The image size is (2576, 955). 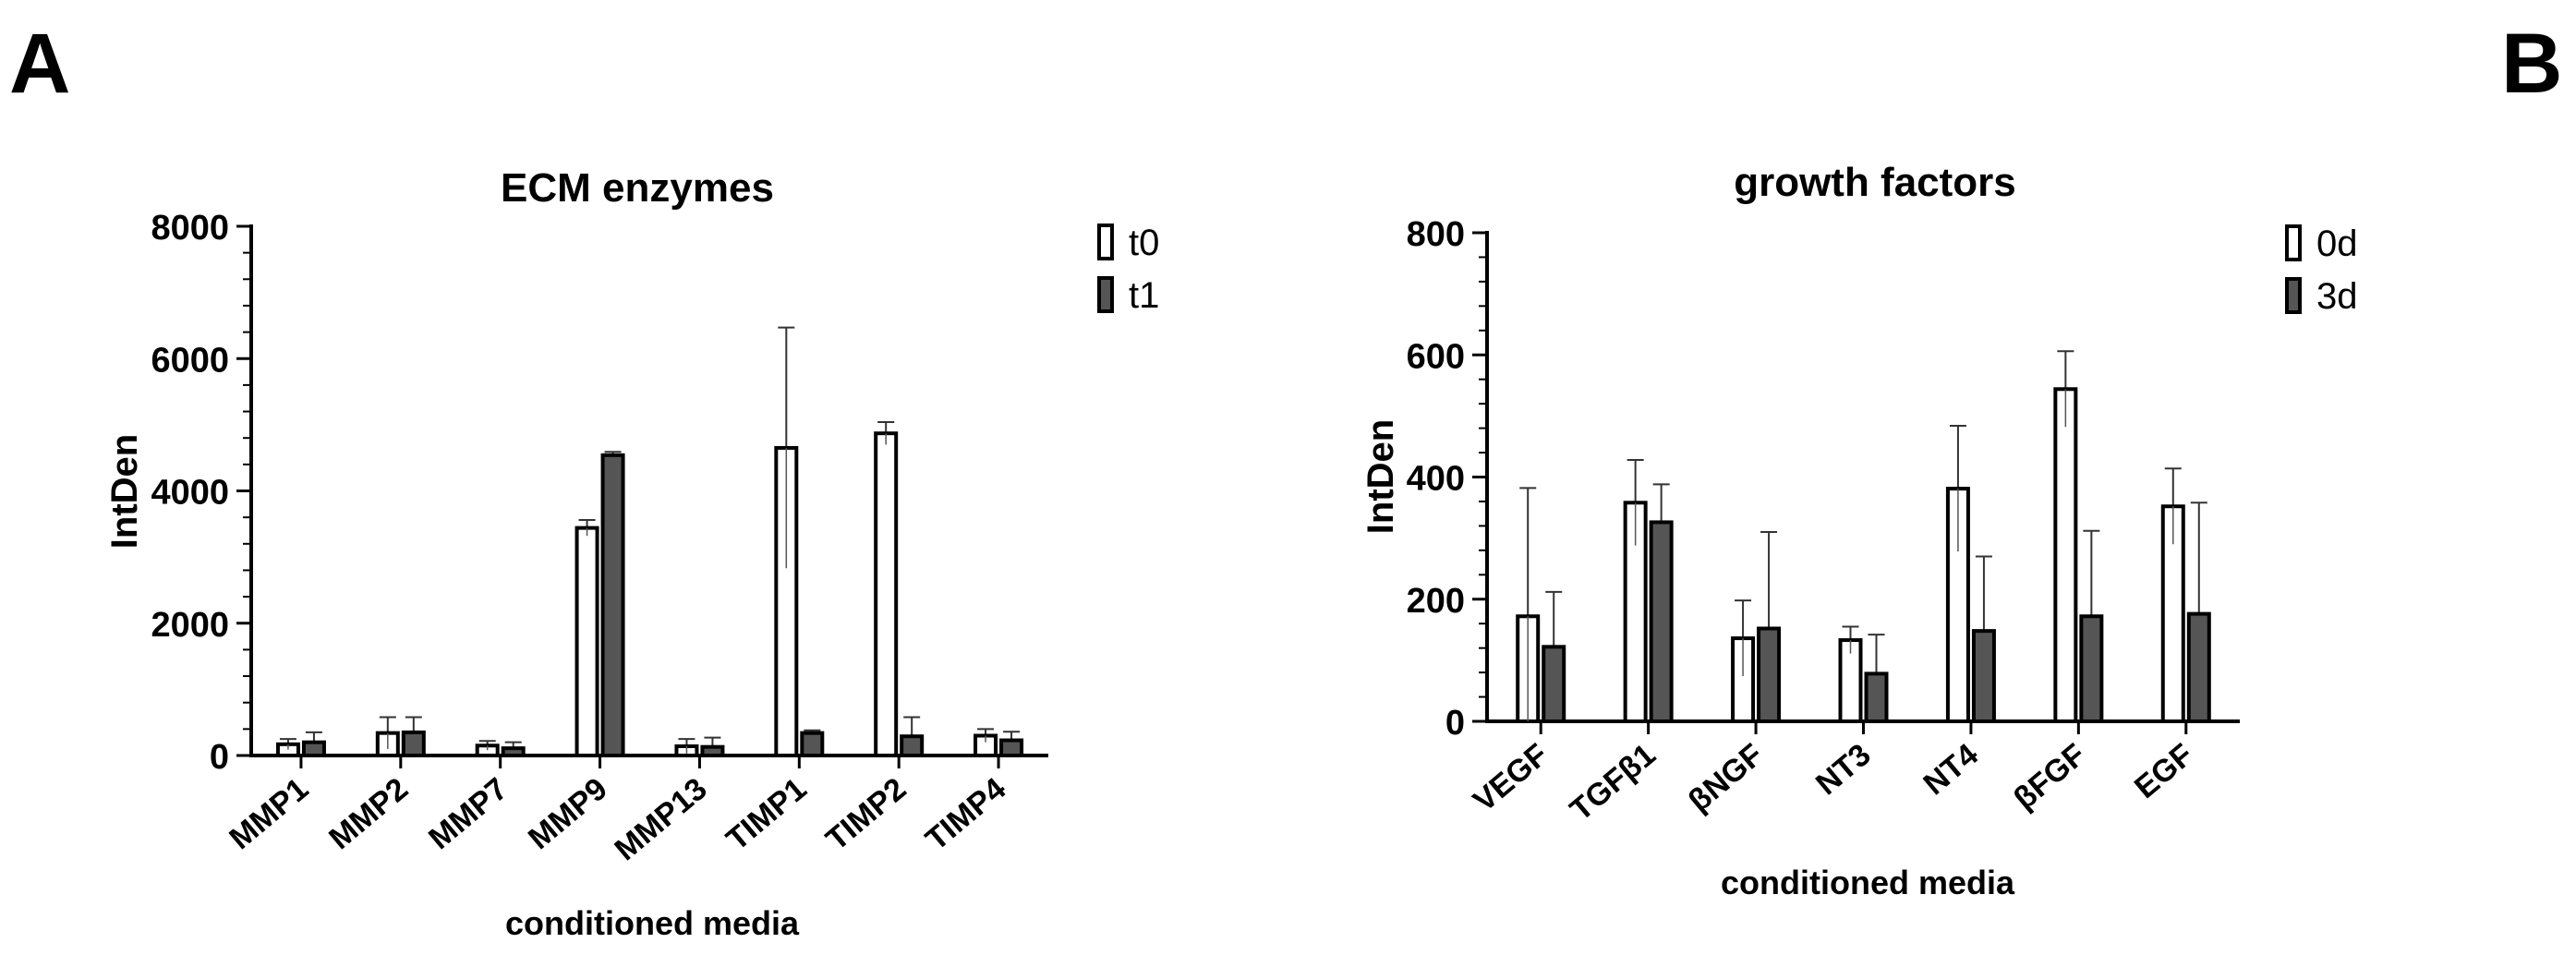 I want to click on x-tick-label-timp1: TIMP1, so click(x=766, y=814).